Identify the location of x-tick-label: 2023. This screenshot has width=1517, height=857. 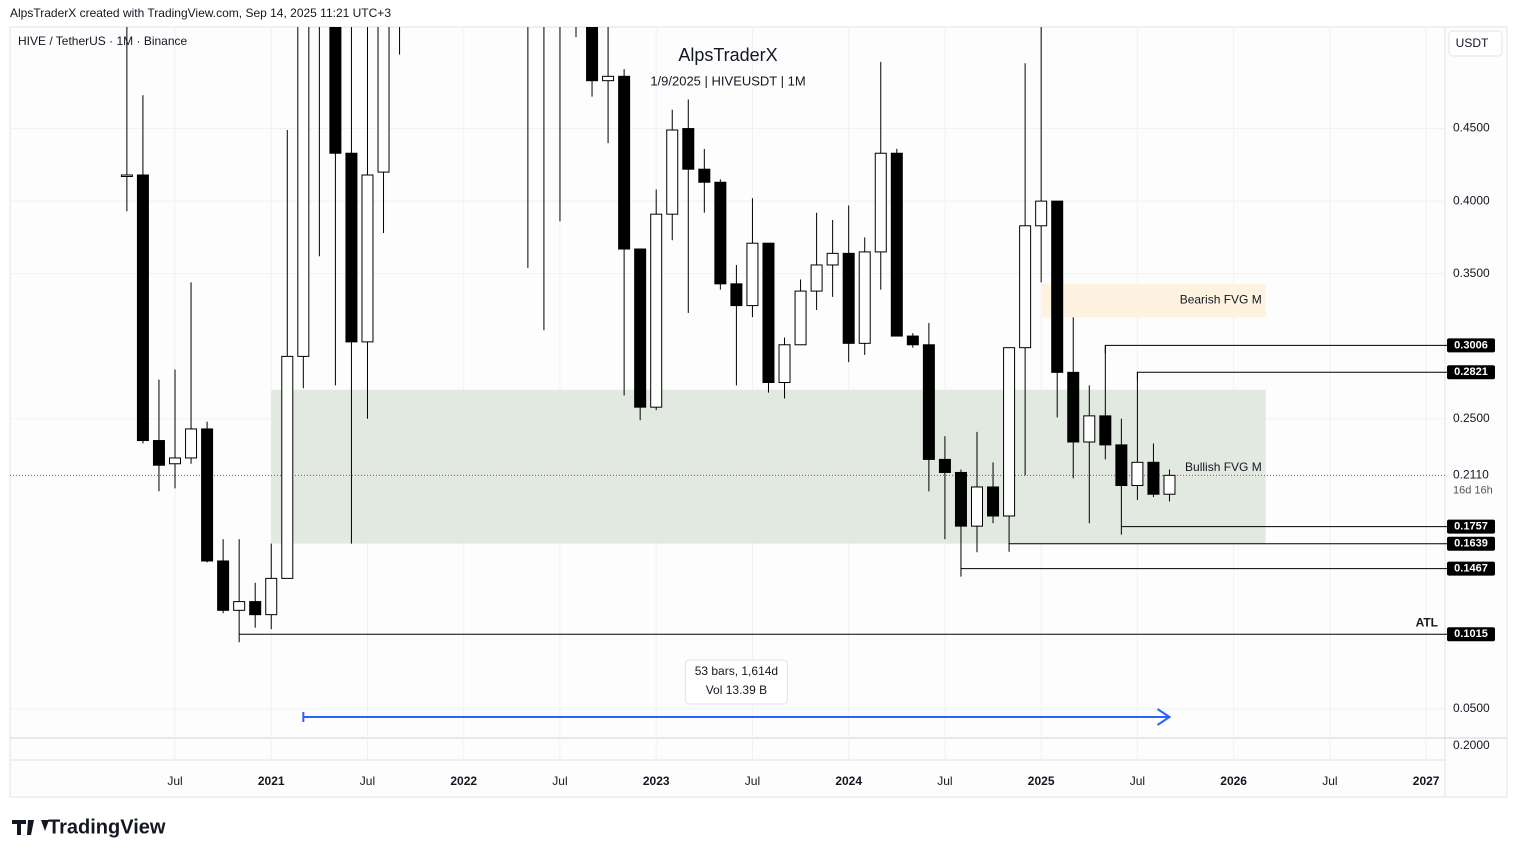
(656, 781).